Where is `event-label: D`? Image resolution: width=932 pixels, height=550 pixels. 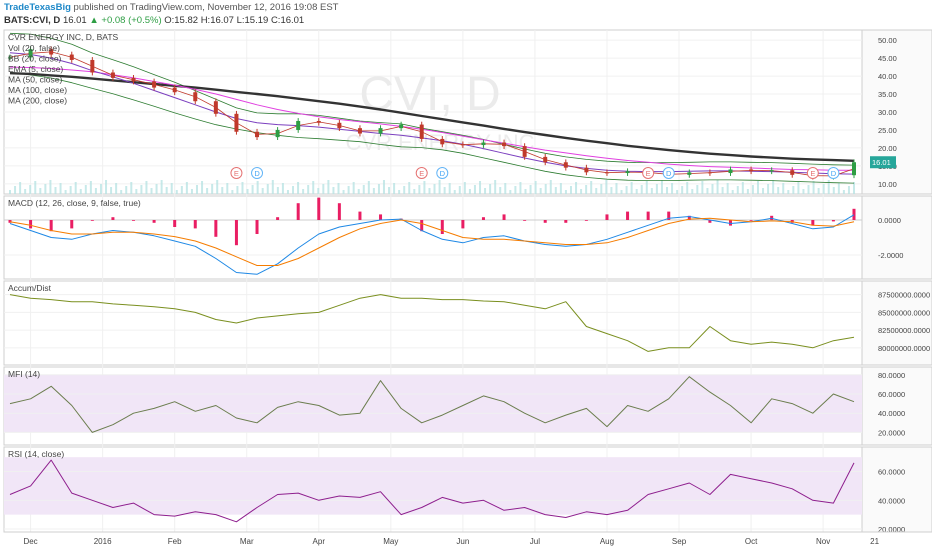 event-label: D is located at coordinates (443, 173).